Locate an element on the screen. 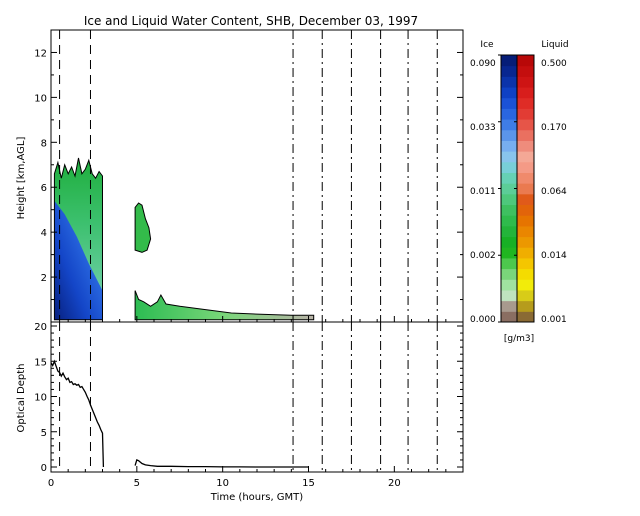 This screenshot has height=516, width=640. optical-depth-y-tick-label: 5 is located at coordinates (44, 433).